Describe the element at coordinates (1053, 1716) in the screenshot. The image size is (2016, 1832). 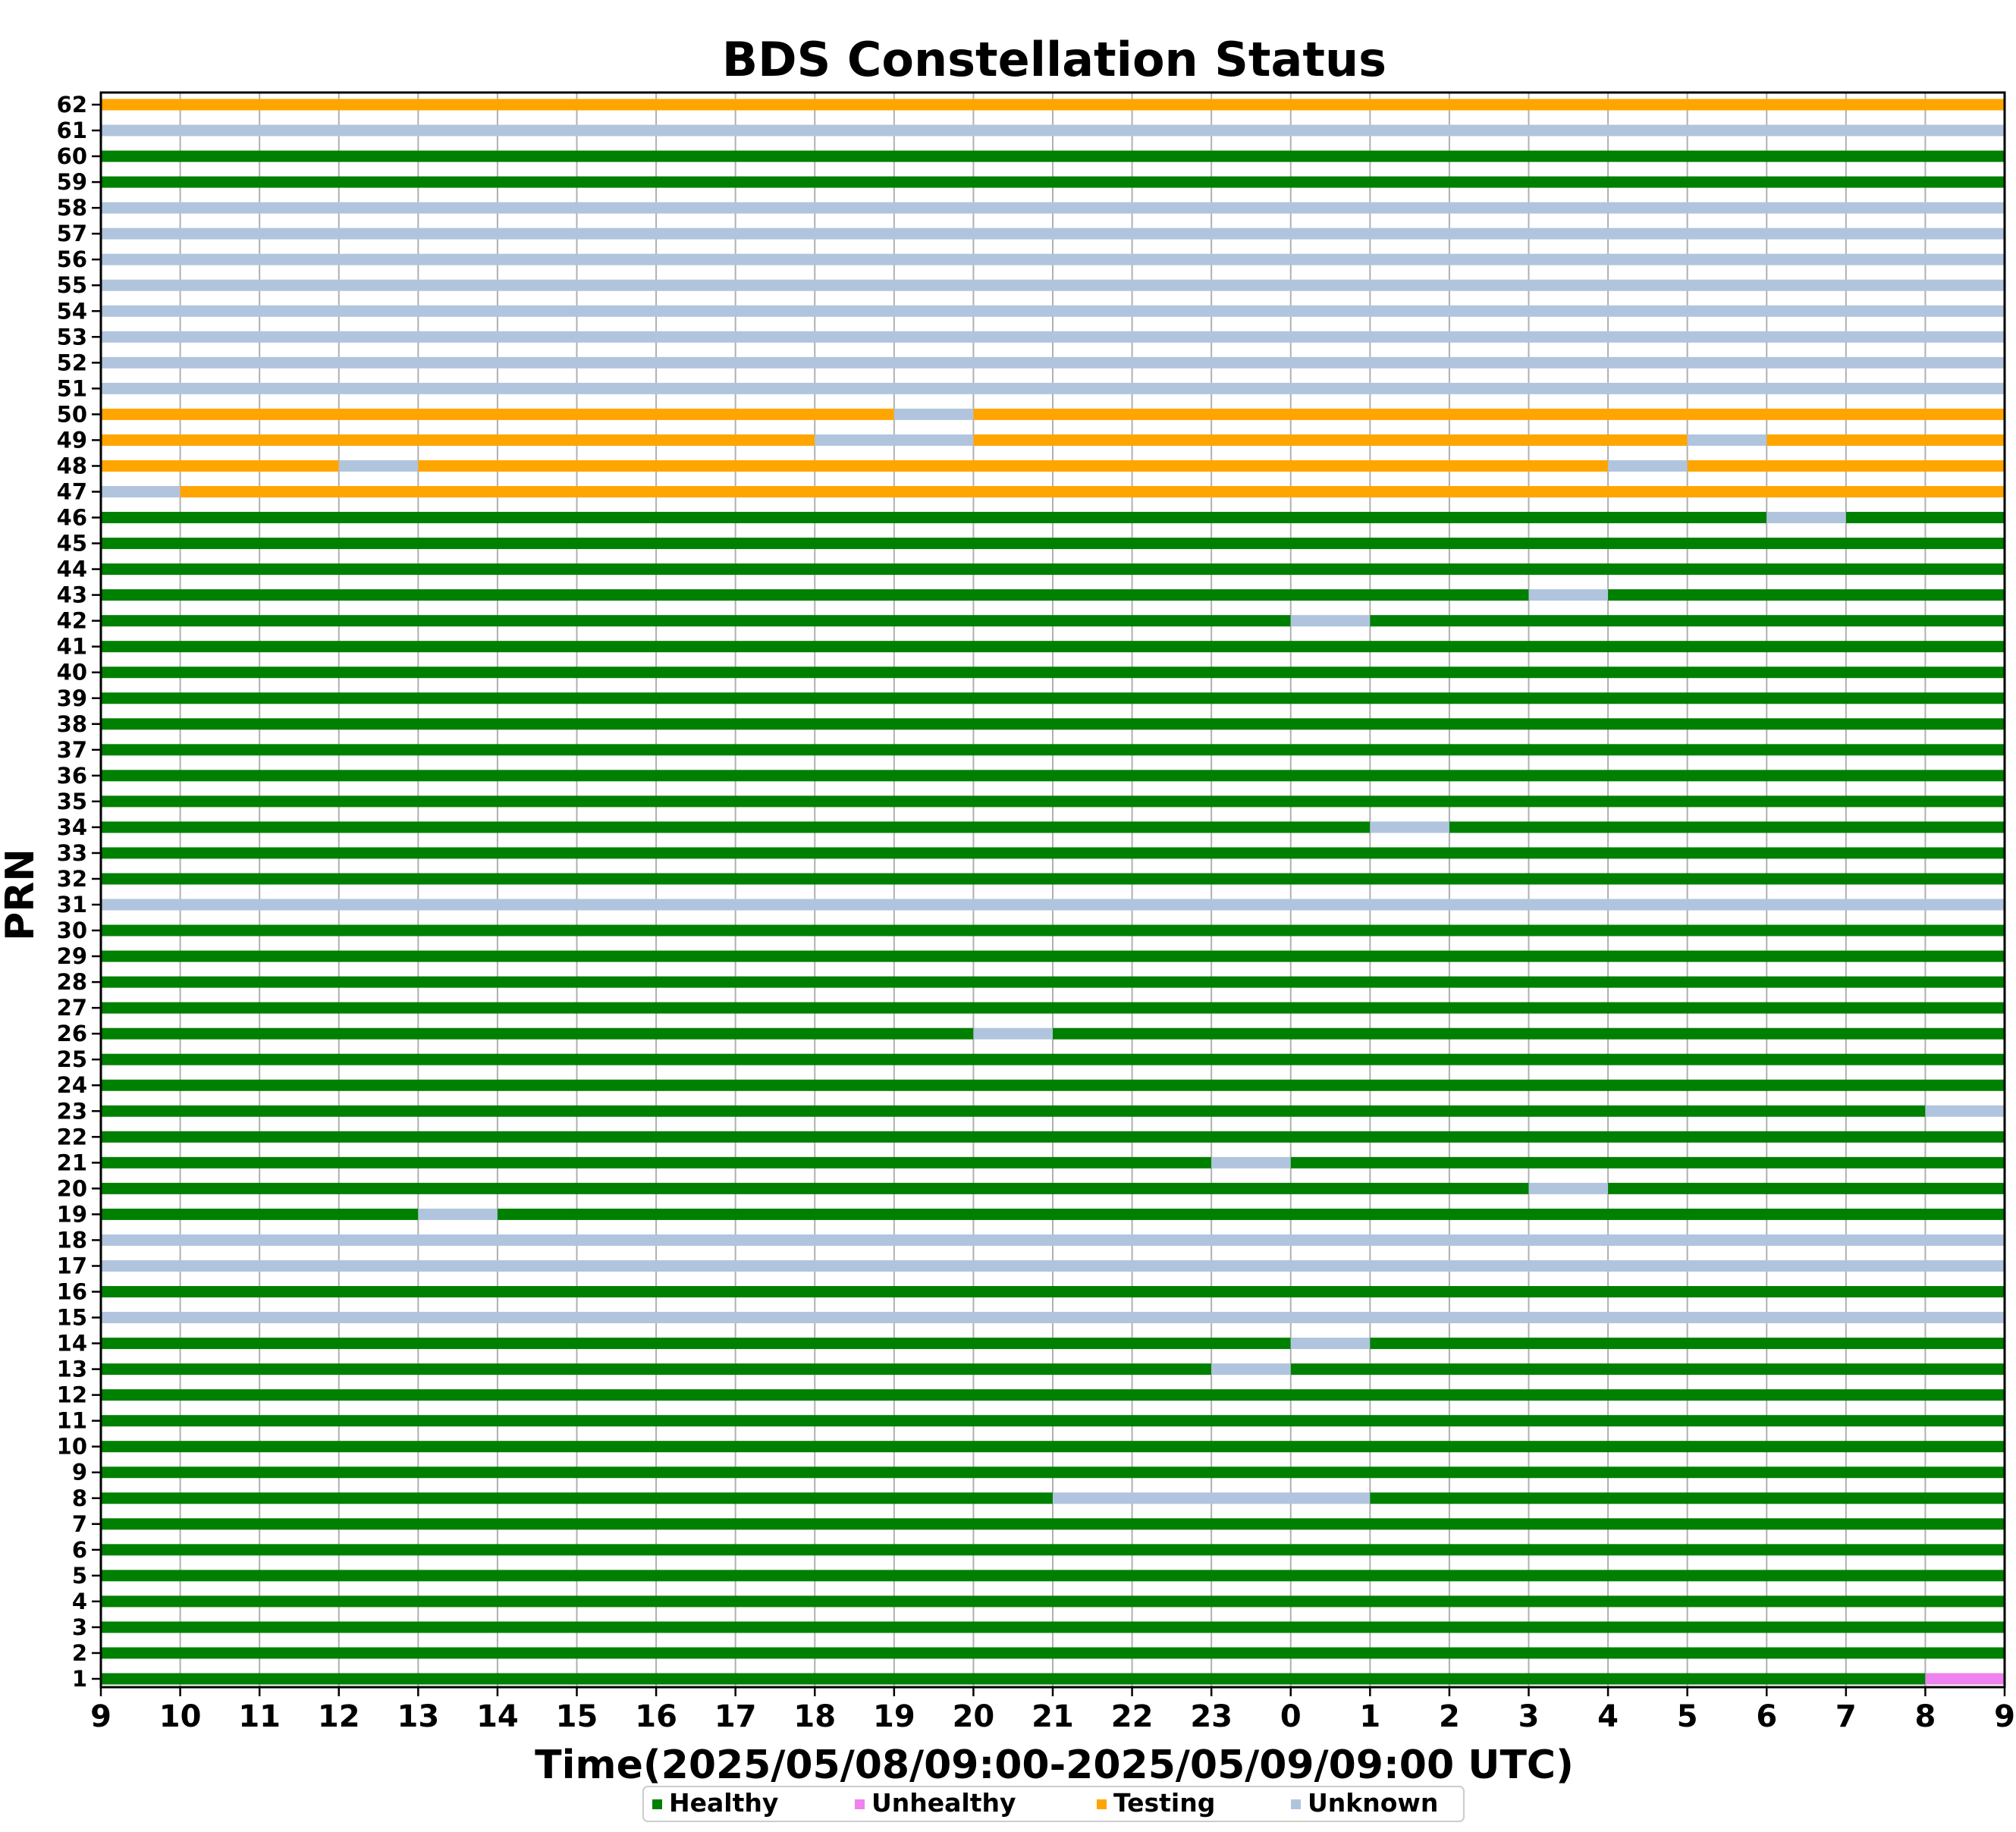
I see `x-tick-label: 21` at that location.